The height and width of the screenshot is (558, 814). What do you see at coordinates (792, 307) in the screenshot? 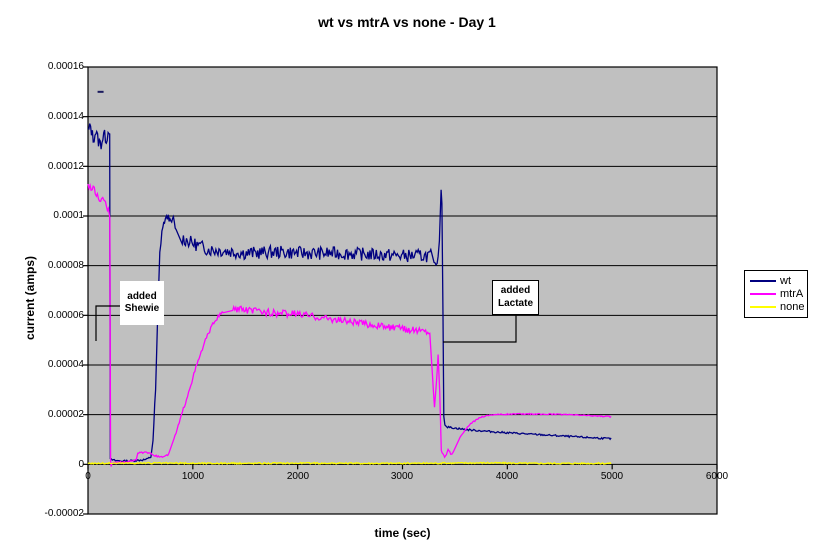
I see `legend-label-none: none` at bounding box center [792, 307].